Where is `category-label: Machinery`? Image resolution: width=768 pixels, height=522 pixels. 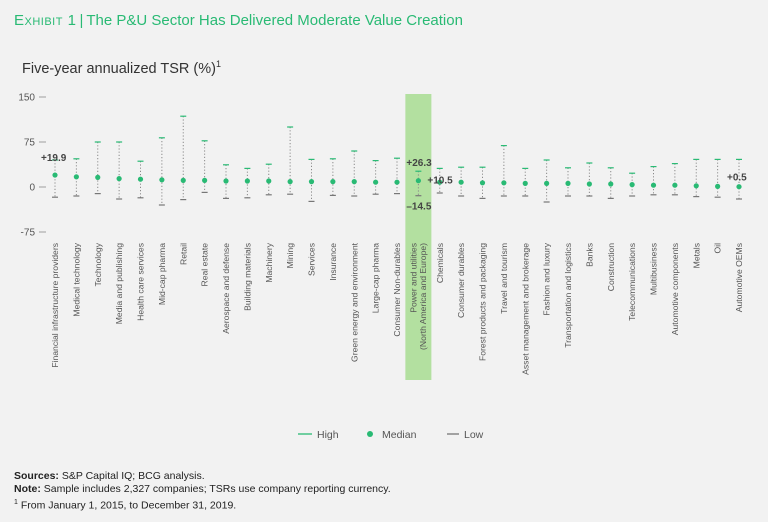
category-label: Machinery is located at coordinates (269, 262).